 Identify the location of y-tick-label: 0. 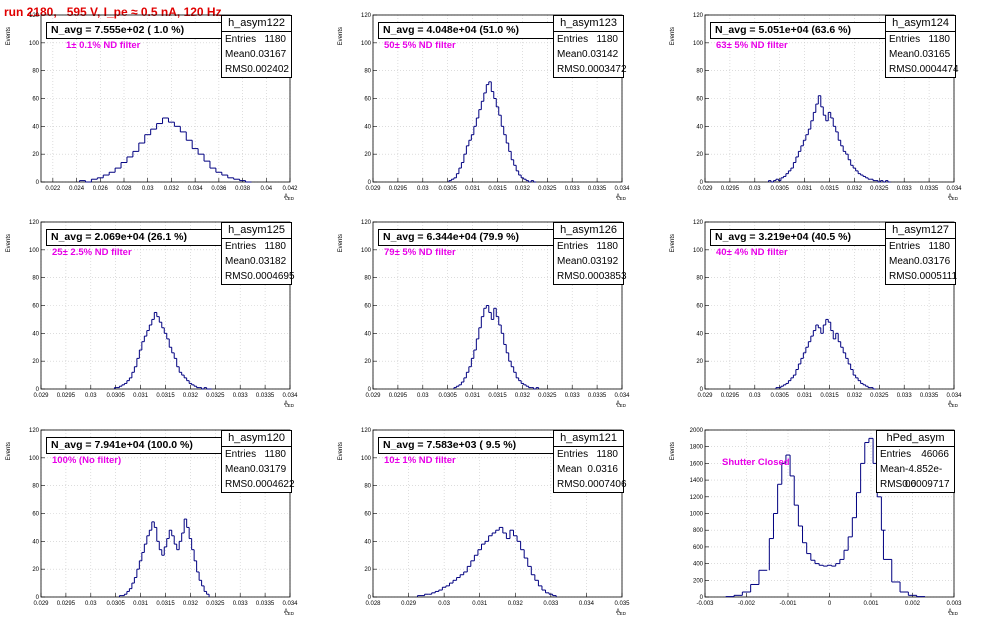
(702, 183).